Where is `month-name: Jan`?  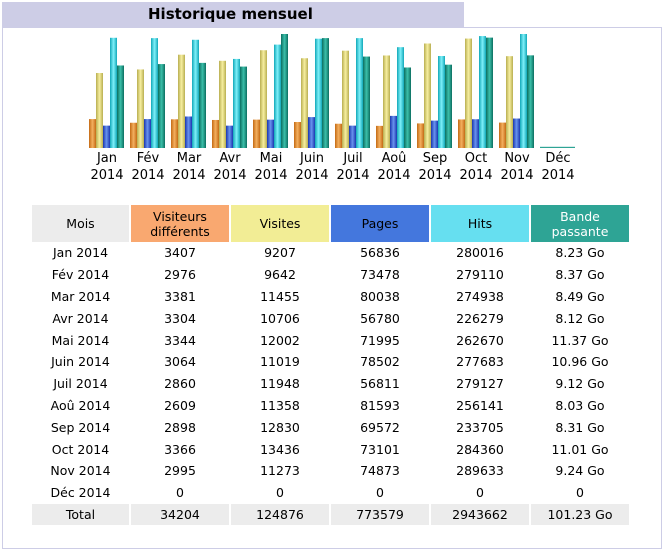 month-name: Jan is located at coordinates (107, 158).